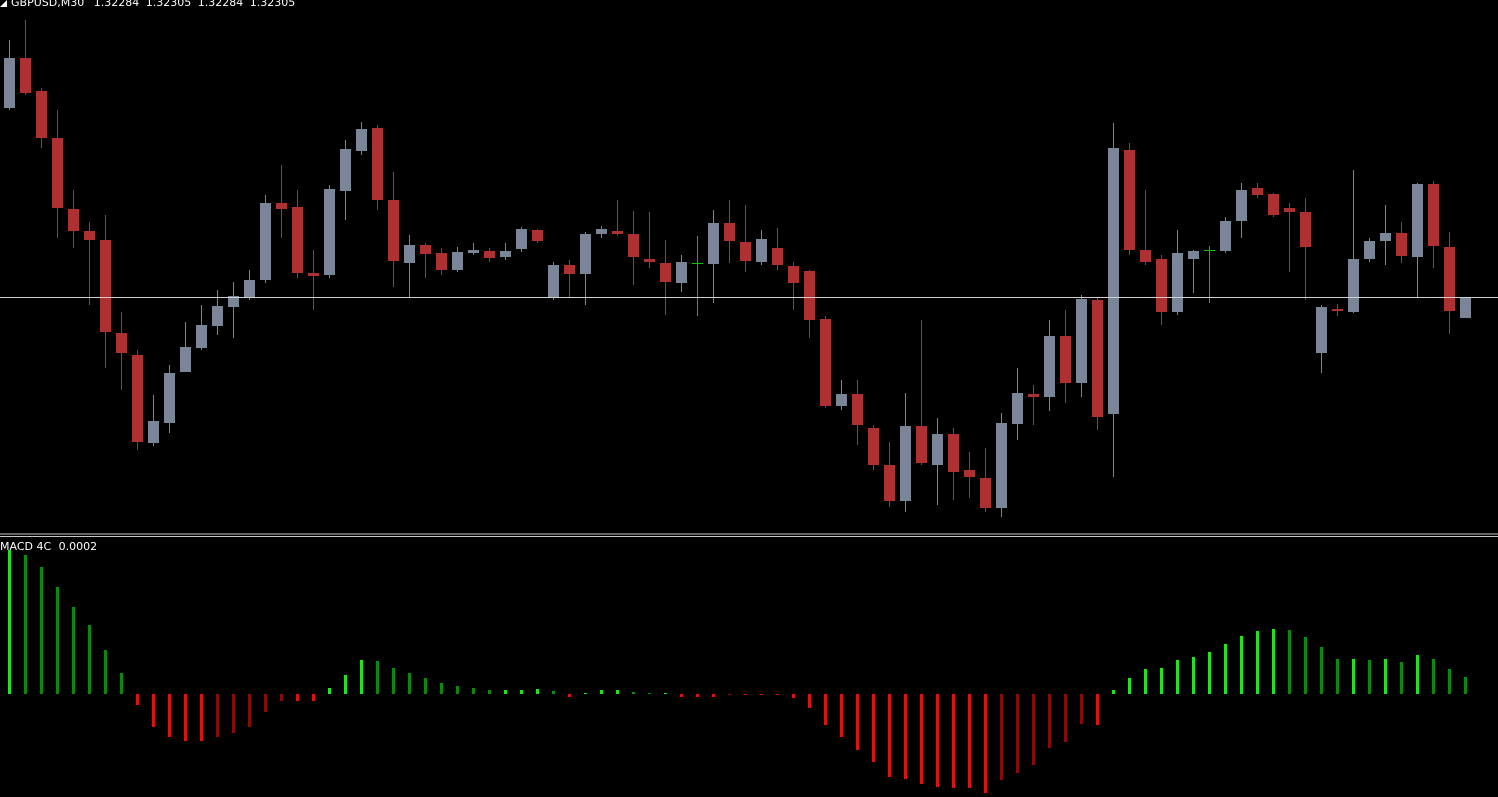  What do you see at coordinates (221, 4) in the screenshot?
I see `ohlc-low: 1.32284` at bounding box center [221, 4].